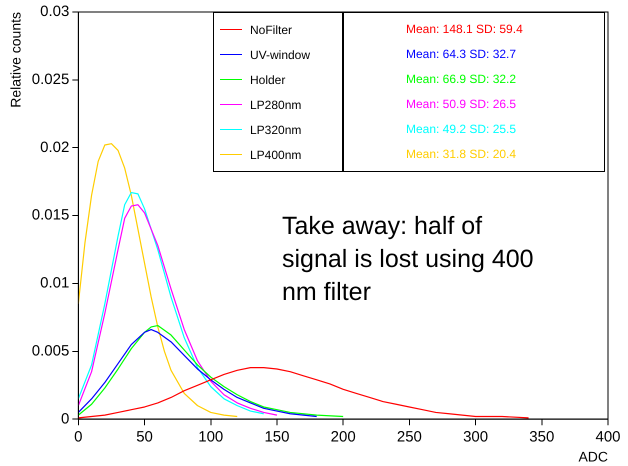 Image resolution: width=628 pixels, height=466 pixels. What do you see at coordinates (211, 437) in the screenshot?
I see `x-tick-label: 100` at bounding box center [211, 437].